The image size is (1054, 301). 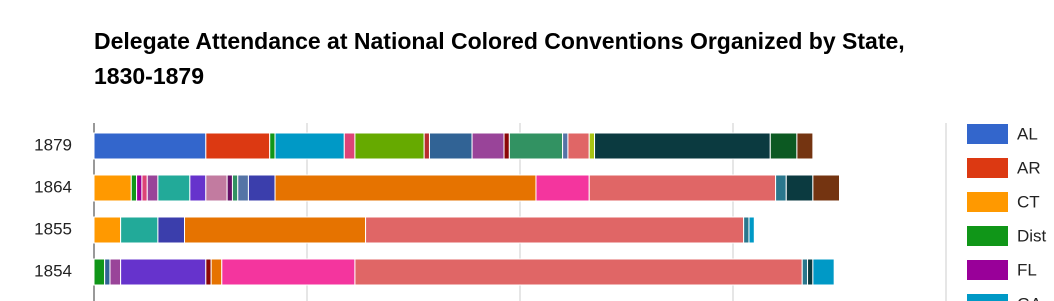 What do you see at coordinates (53, 228) in the screenshot?
I see `y-tick-label: 1855` at bounding box center [53, 228].